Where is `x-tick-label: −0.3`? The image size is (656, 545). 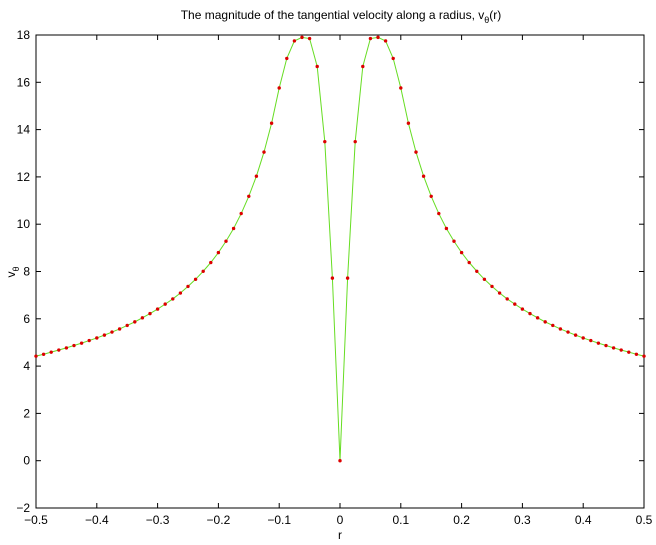 x-tick-label: −0.3 is located at coordinates (158, 520).